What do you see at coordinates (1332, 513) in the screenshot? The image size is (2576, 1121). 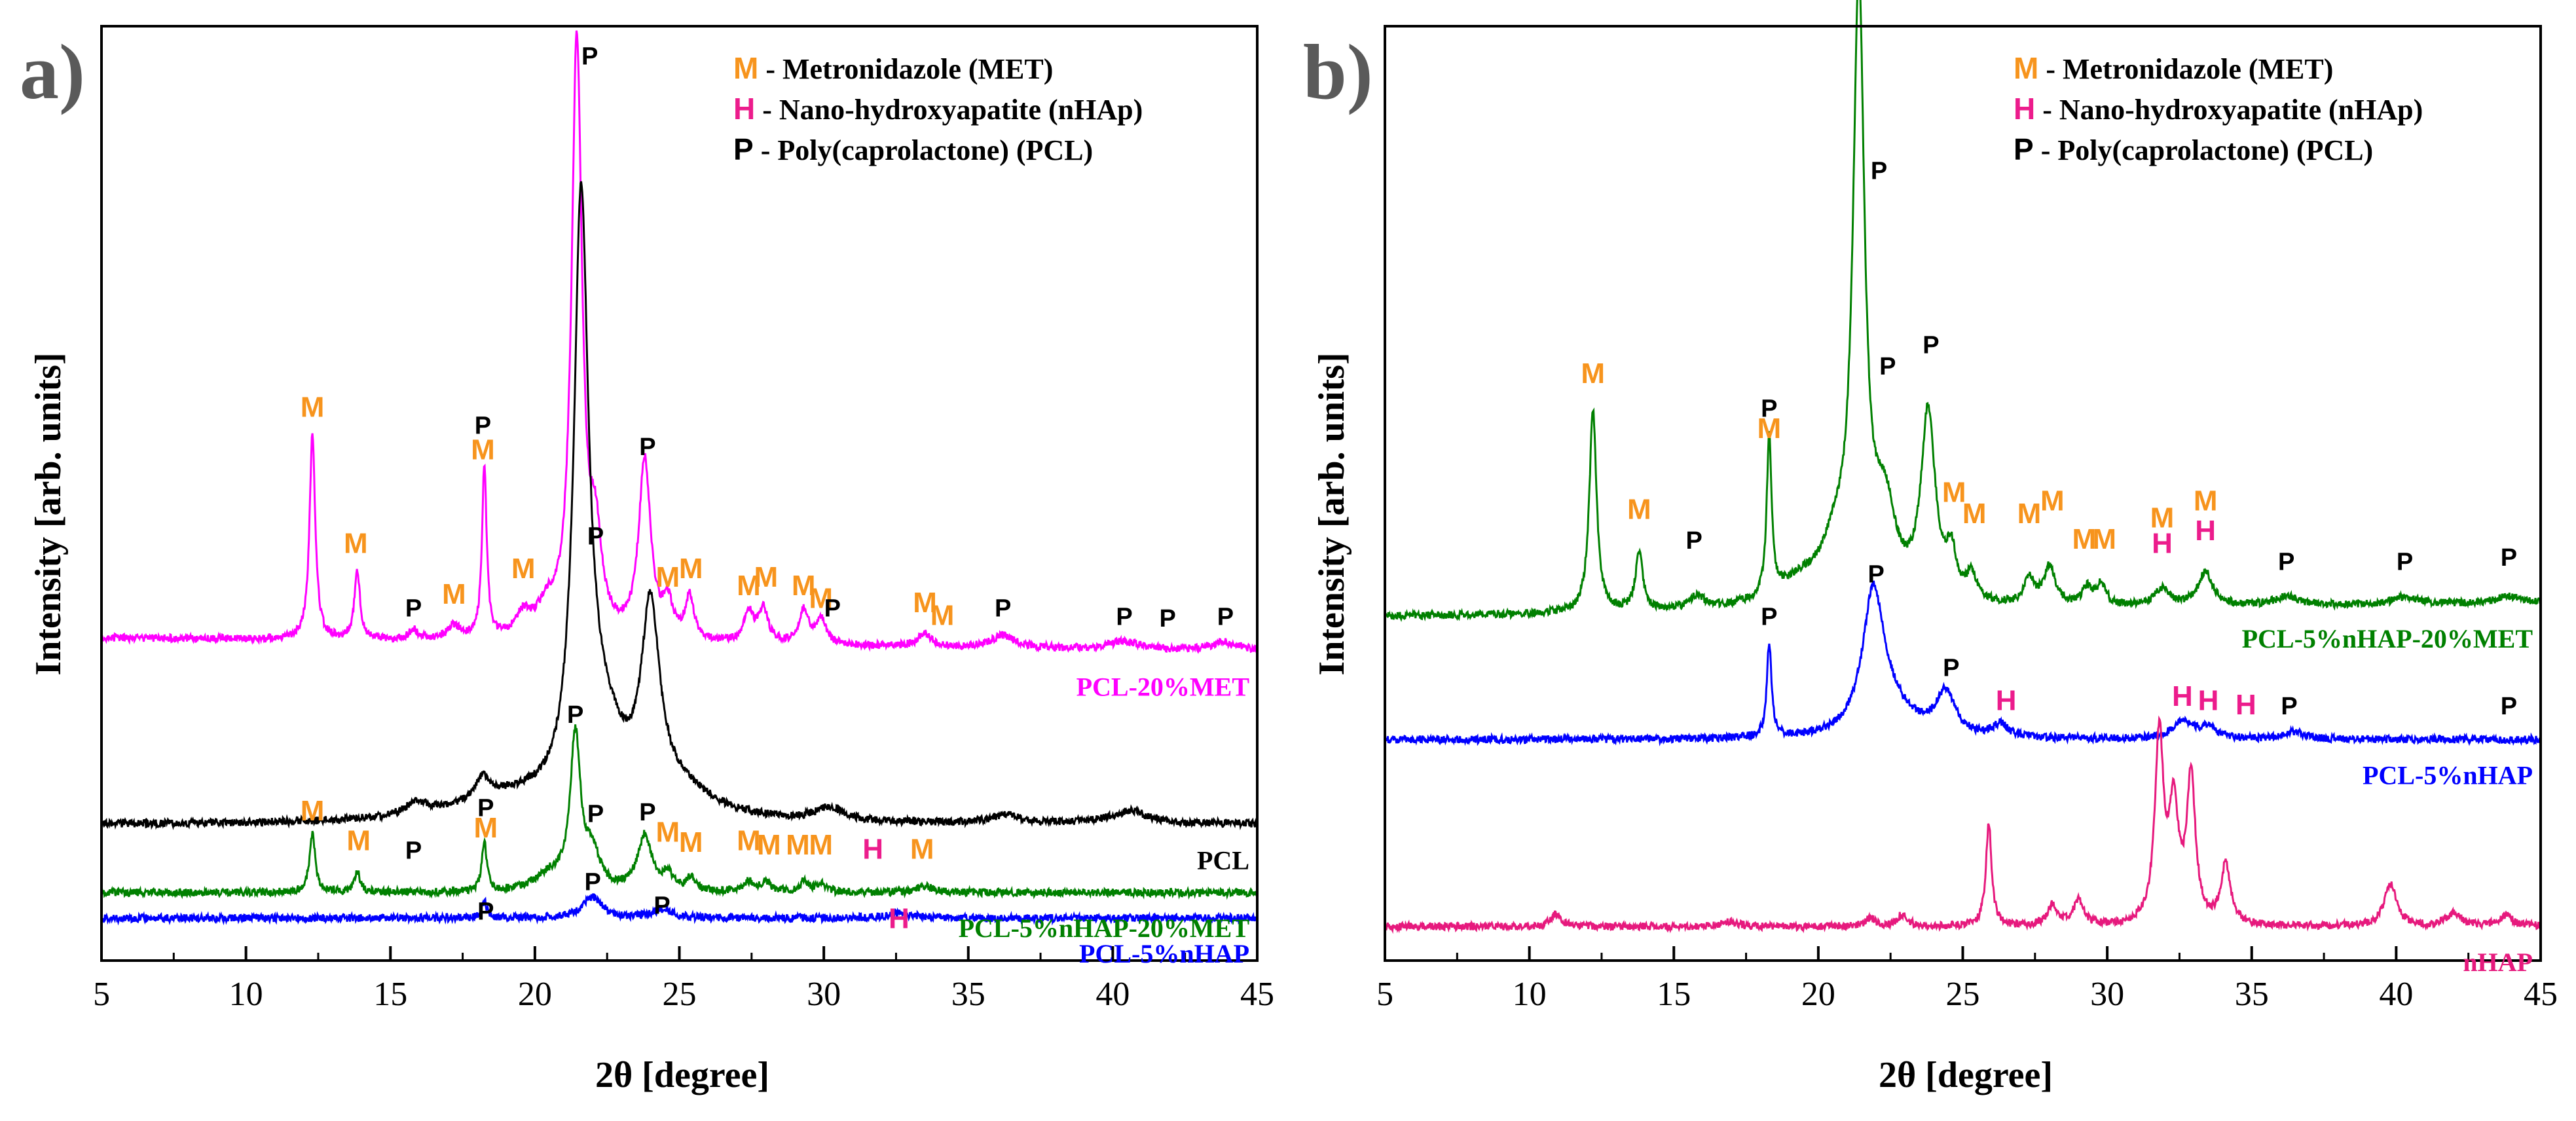 I see `panel-b-ylabel: Intensity [arb. units]` at bounding box center [1332, 513].